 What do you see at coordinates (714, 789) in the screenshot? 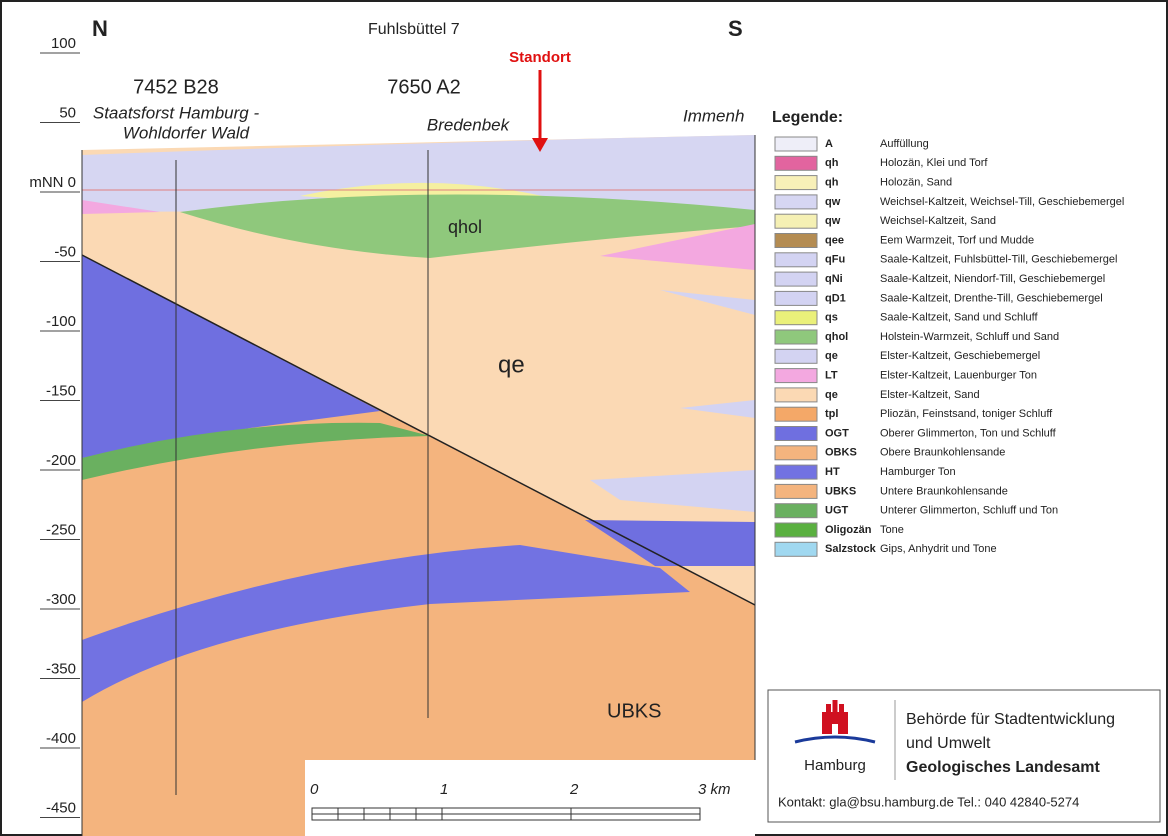
I see `scale-label: 3 km` at bounding box center [714, 789].